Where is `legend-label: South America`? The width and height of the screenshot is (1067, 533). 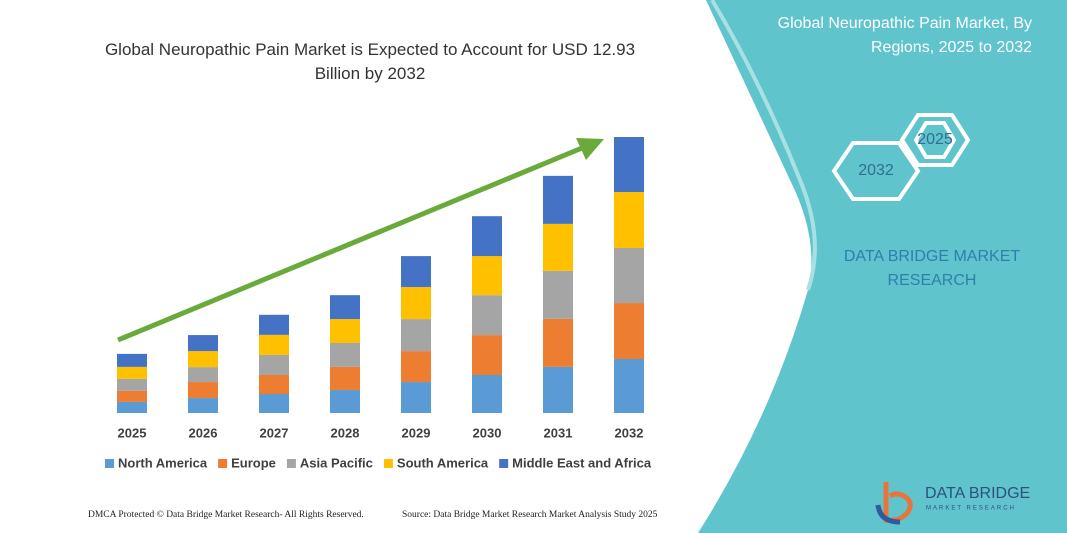 legend-label: South America is located at coordinates (443, 462).